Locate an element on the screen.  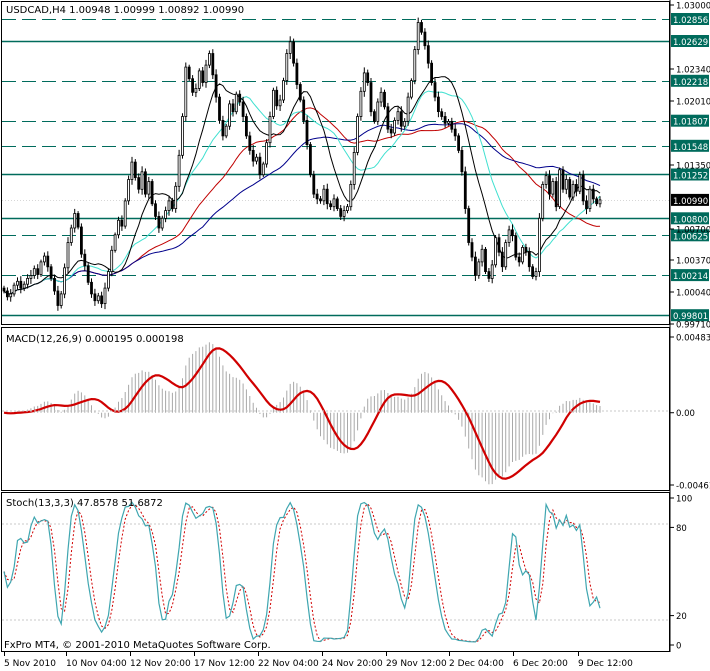
price-y-tick-label: 1.02340 is located at coordinates (693, 71).